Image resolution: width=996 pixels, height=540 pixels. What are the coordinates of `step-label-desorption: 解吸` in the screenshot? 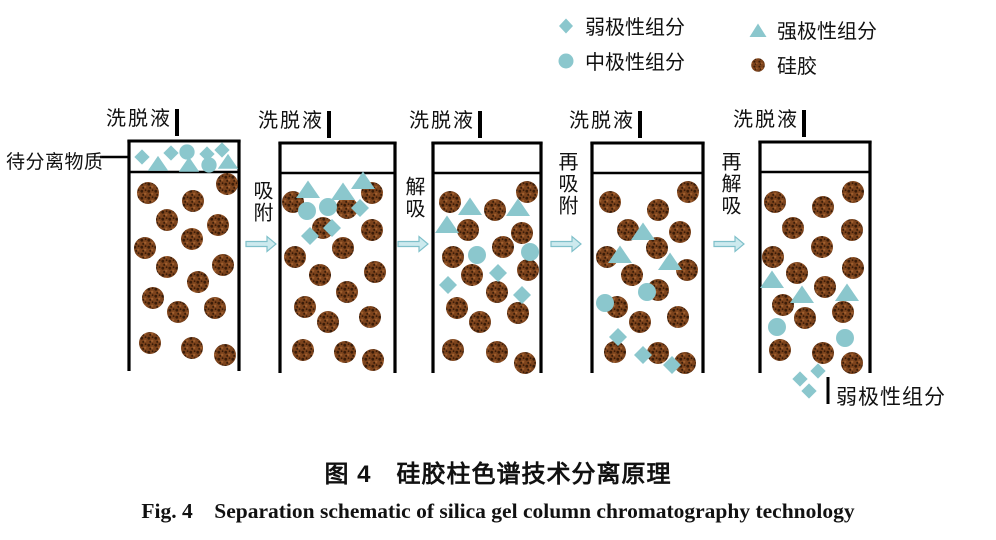 It's located at (413, 198).